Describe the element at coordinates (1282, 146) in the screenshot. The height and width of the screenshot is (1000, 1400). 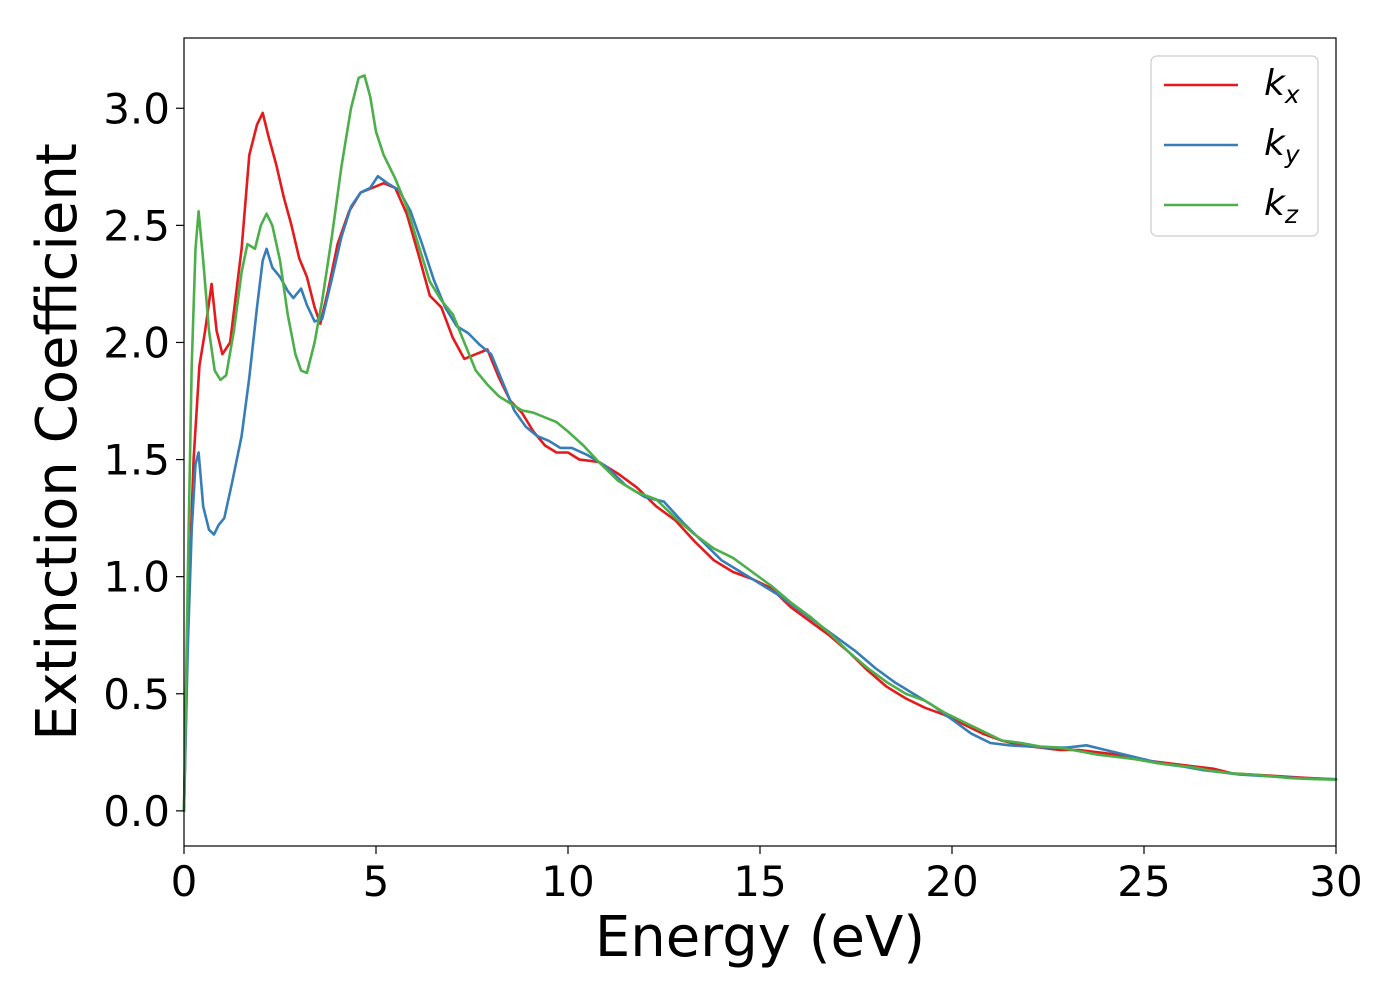
I see `legend-label-ky: ky` at that location.